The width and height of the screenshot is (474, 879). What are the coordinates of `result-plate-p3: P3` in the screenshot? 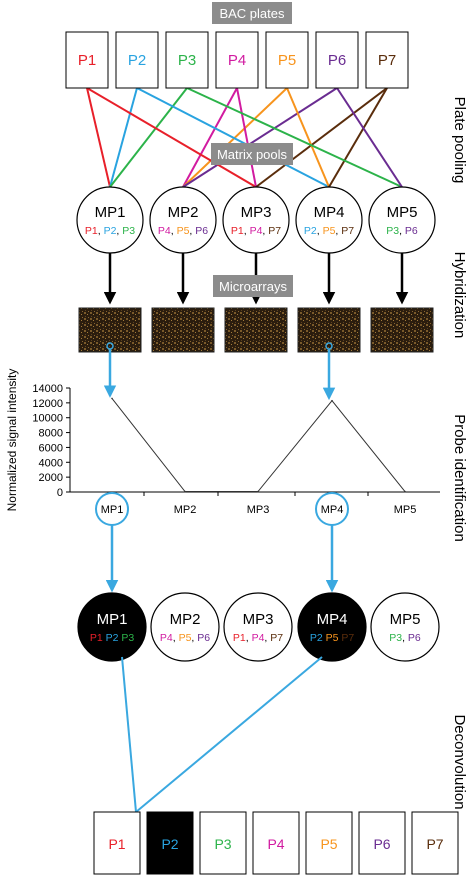 It's located at (223, 843).